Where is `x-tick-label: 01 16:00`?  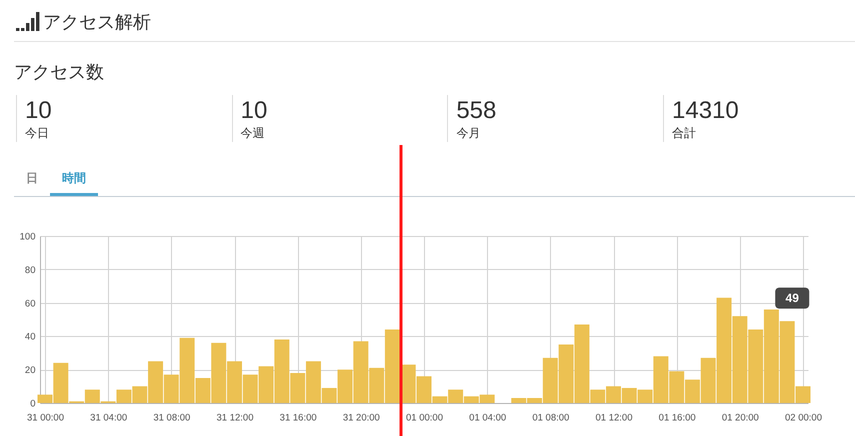 x-tick-label: 01 16:00 is located at coordinates (677, 418).